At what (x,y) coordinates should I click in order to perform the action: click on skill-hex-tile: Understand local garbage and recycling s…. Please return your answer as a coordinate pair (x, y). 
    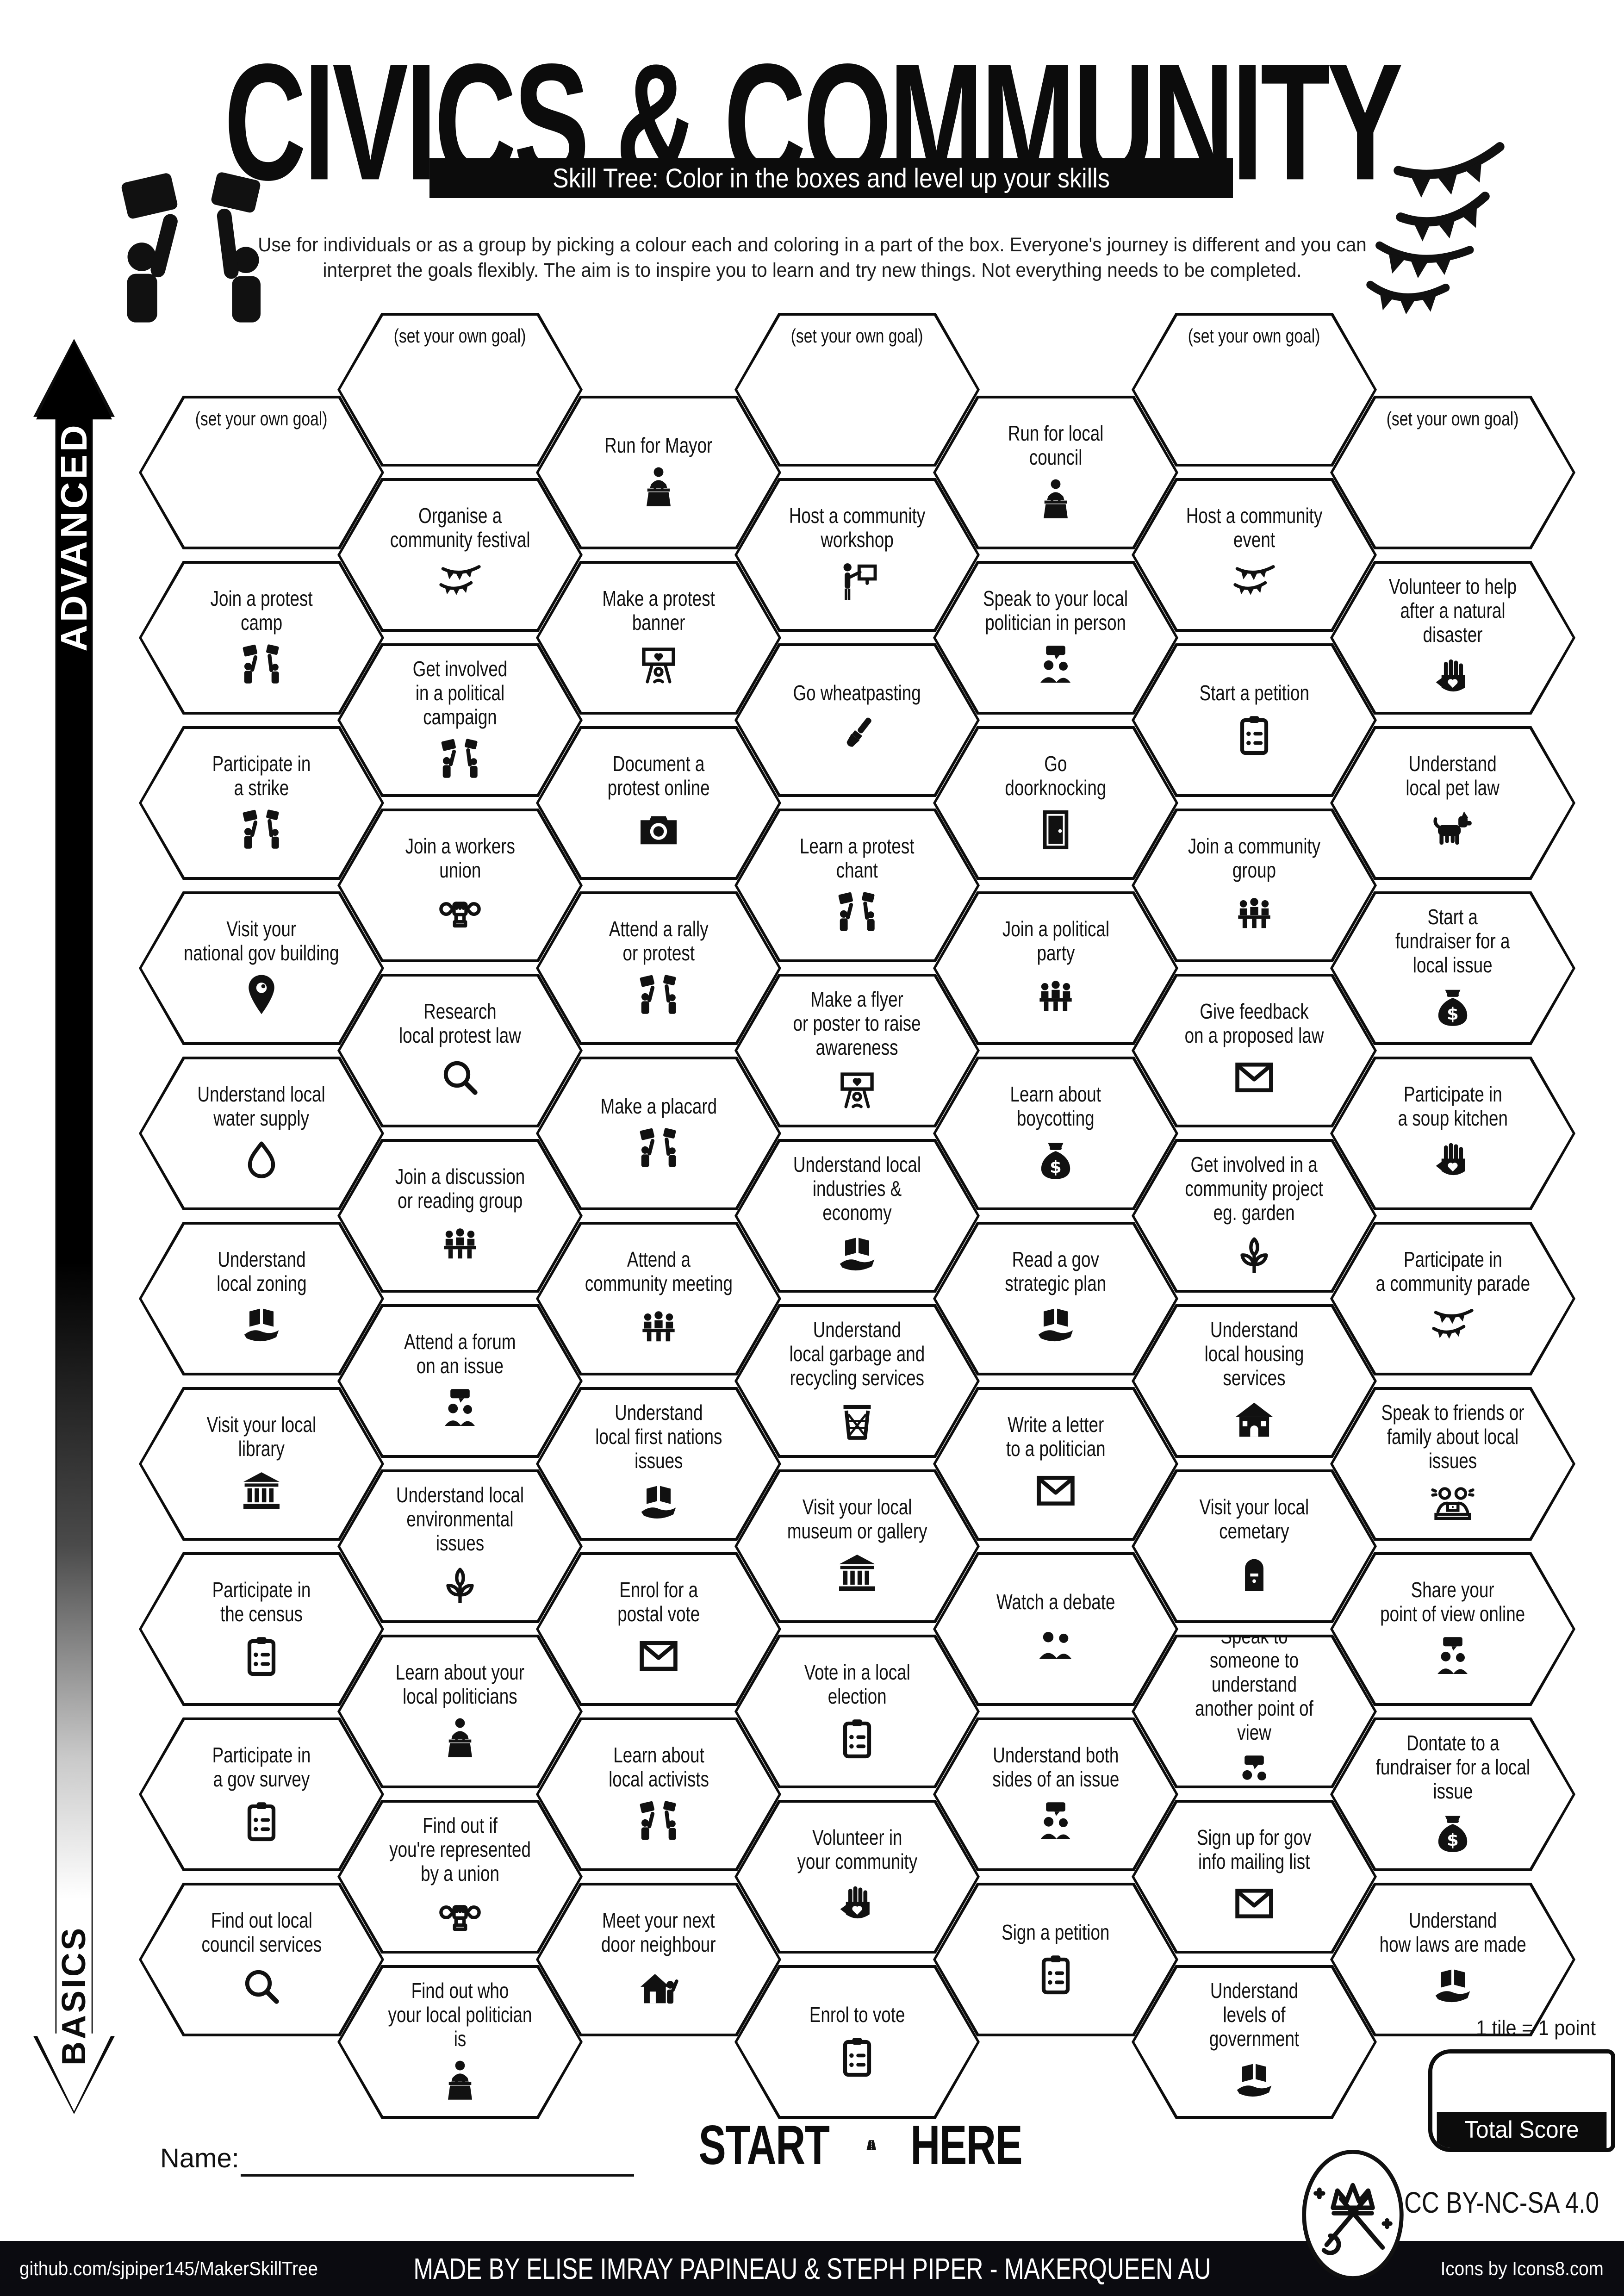
    Looking at the image, I should click on (857, 1381).